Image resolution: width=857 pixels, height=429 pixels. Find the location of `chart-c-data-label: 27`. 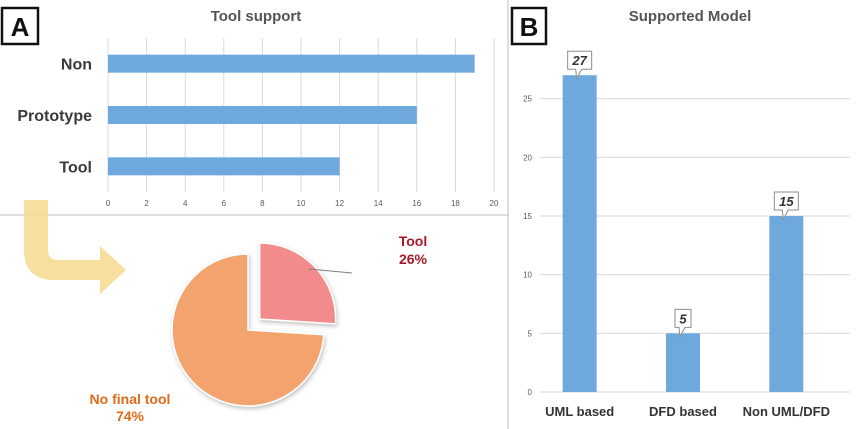

chart-c-data-label: 27 is located at coordinates (579, 60).